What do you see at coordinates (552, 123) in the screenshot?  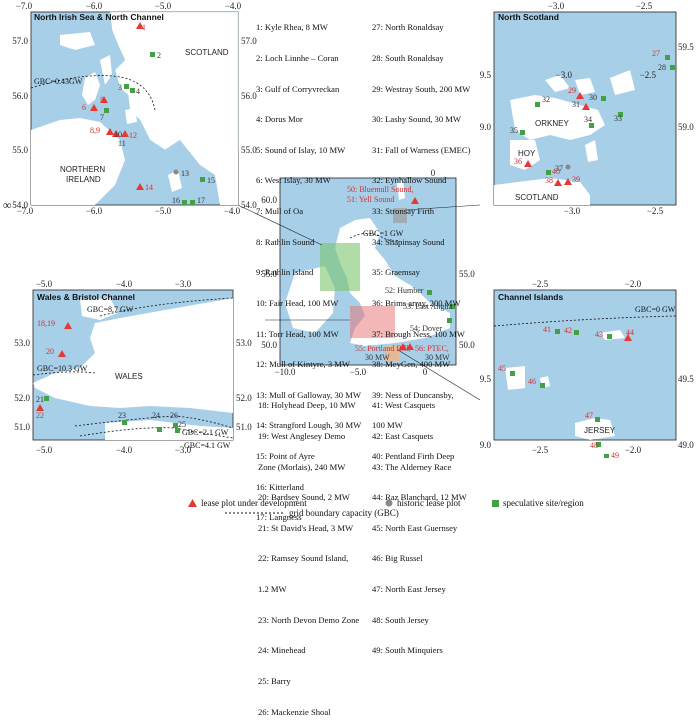 I see `region-orkney: ORKNEY` at bounding box center [552, 123].